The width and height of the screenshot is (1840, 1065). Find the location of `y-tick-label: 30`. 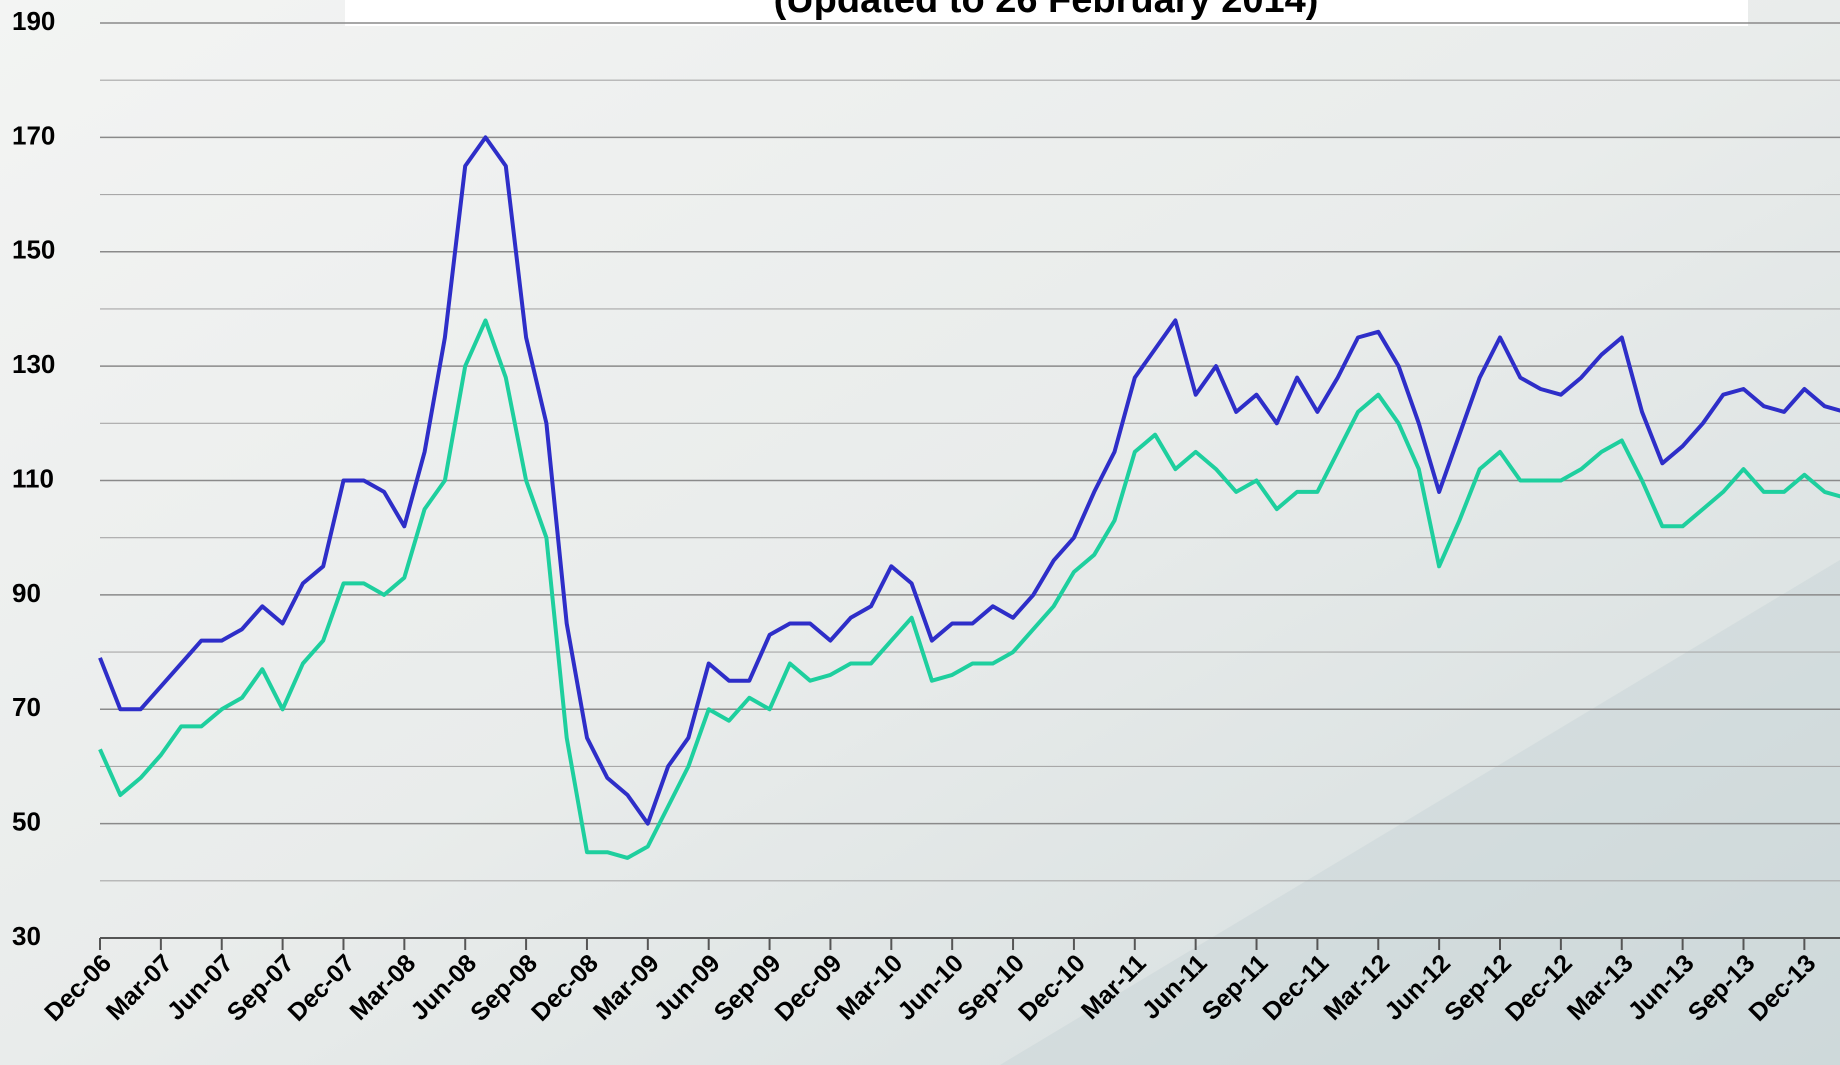

y-tick-label: 30 is located at coordinates (26, 936).